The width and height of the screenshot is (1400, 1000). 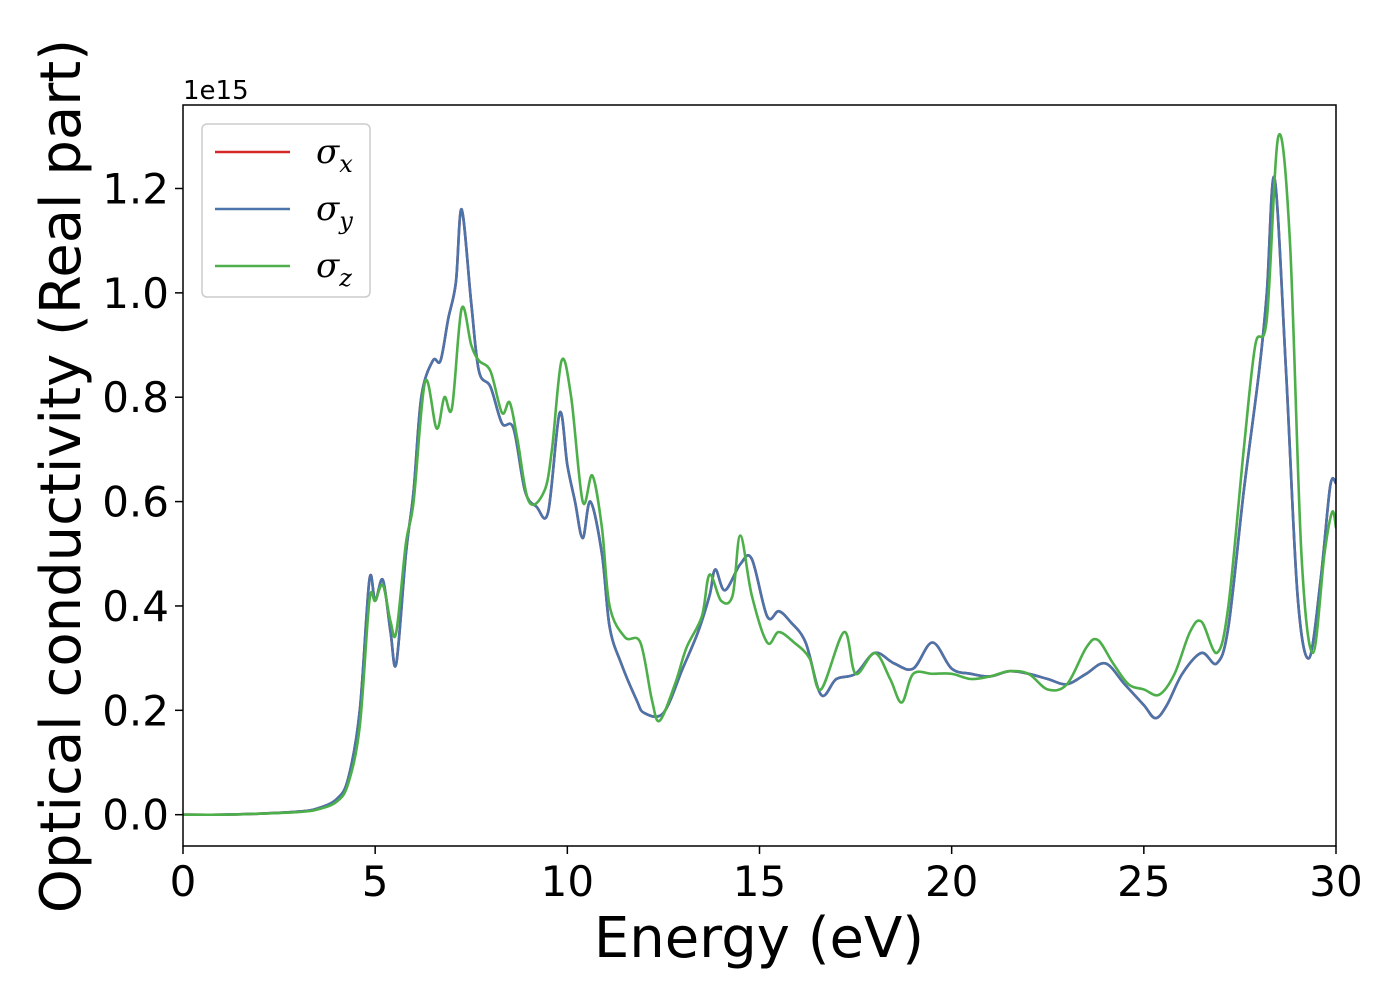 I want to click on legend: σx σy σz, so click(x=286, y=210).